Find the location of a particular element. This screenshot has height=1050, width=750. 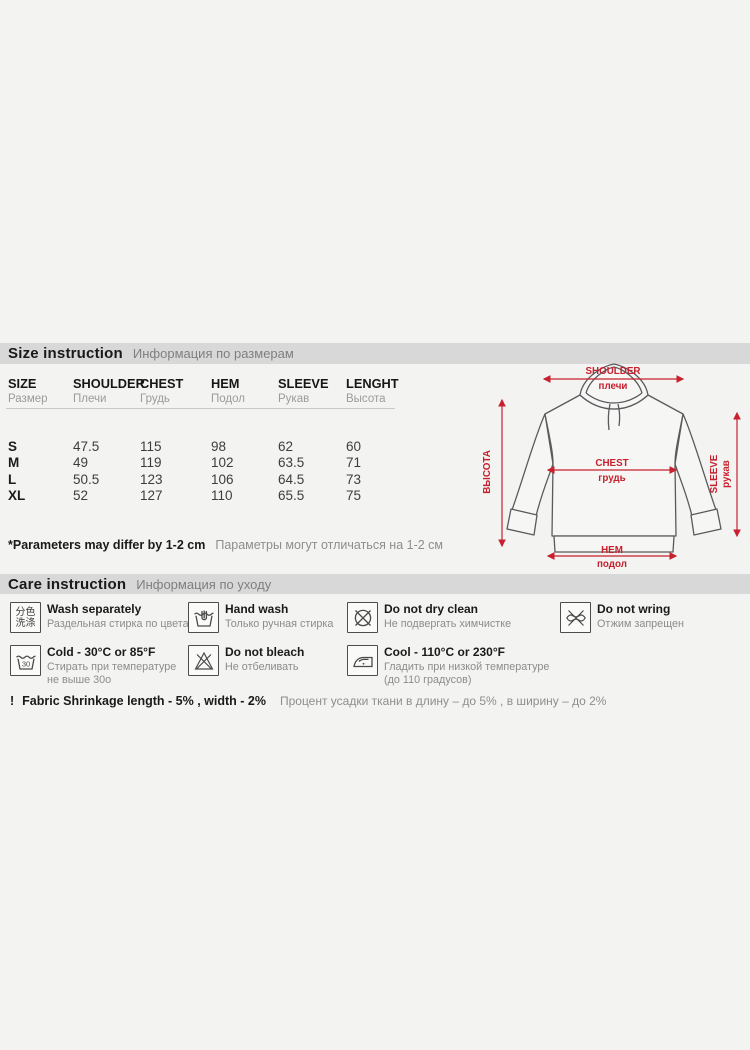

sleeve-value: 65.5 is located at coordinates (291, 496).